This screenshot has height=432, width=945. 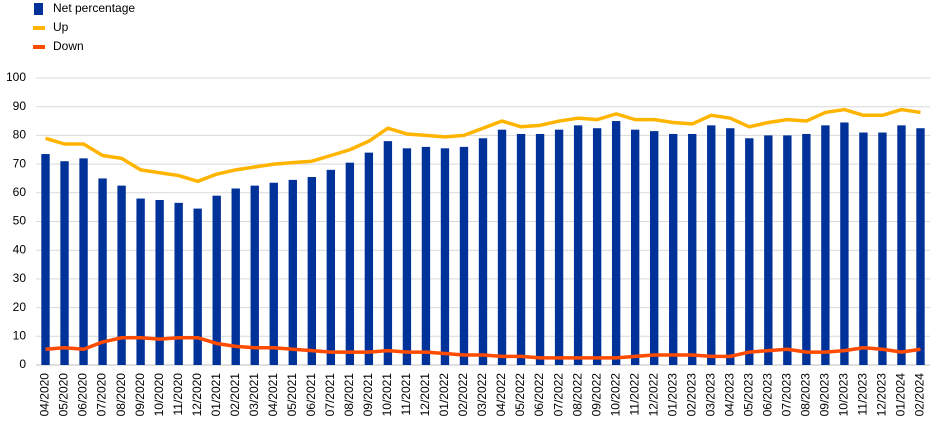 I want to click on x-tick-label: 10/2022, so click(x=615, y=395).